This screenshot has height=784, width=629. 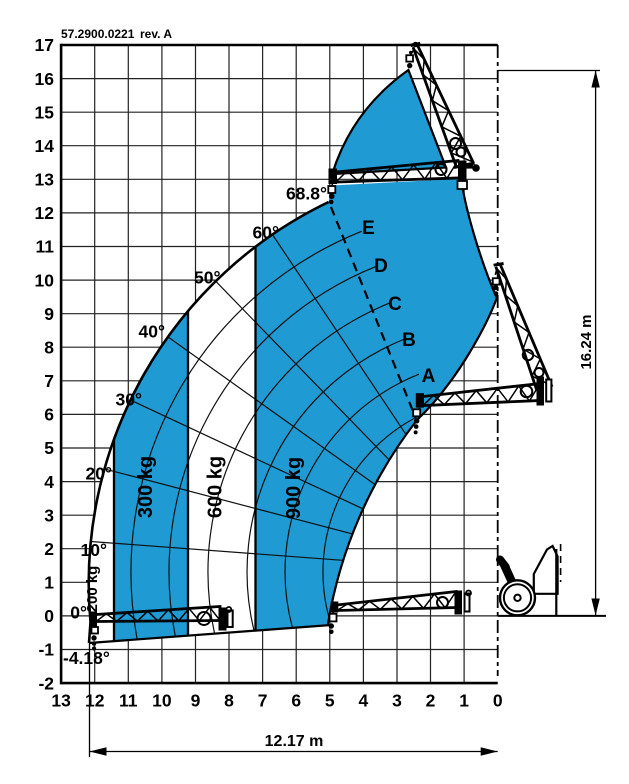 I want to click on svg-text: 10°, so click(x=94, y=550).